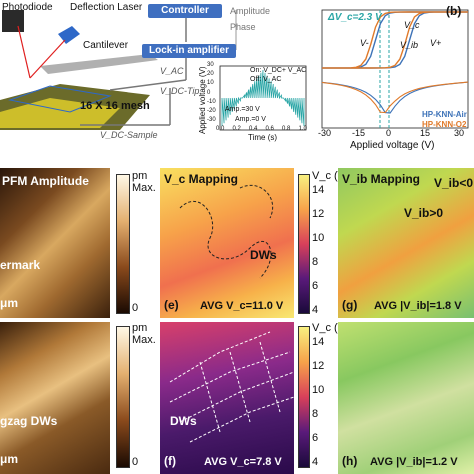 Image resolution: width=474 pixels, height=474 pixels. Describe the element at coordinates (302, 129) in the screenshot. I see `inset-xtick: 1.0` at that location.